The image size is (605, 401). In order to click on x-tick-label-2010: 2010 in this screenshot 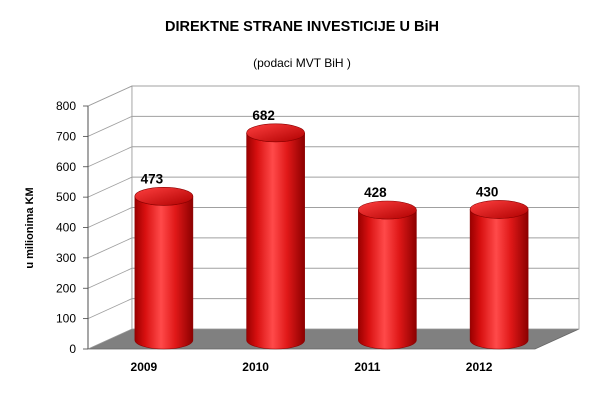, I will do `click(255, 367)`.